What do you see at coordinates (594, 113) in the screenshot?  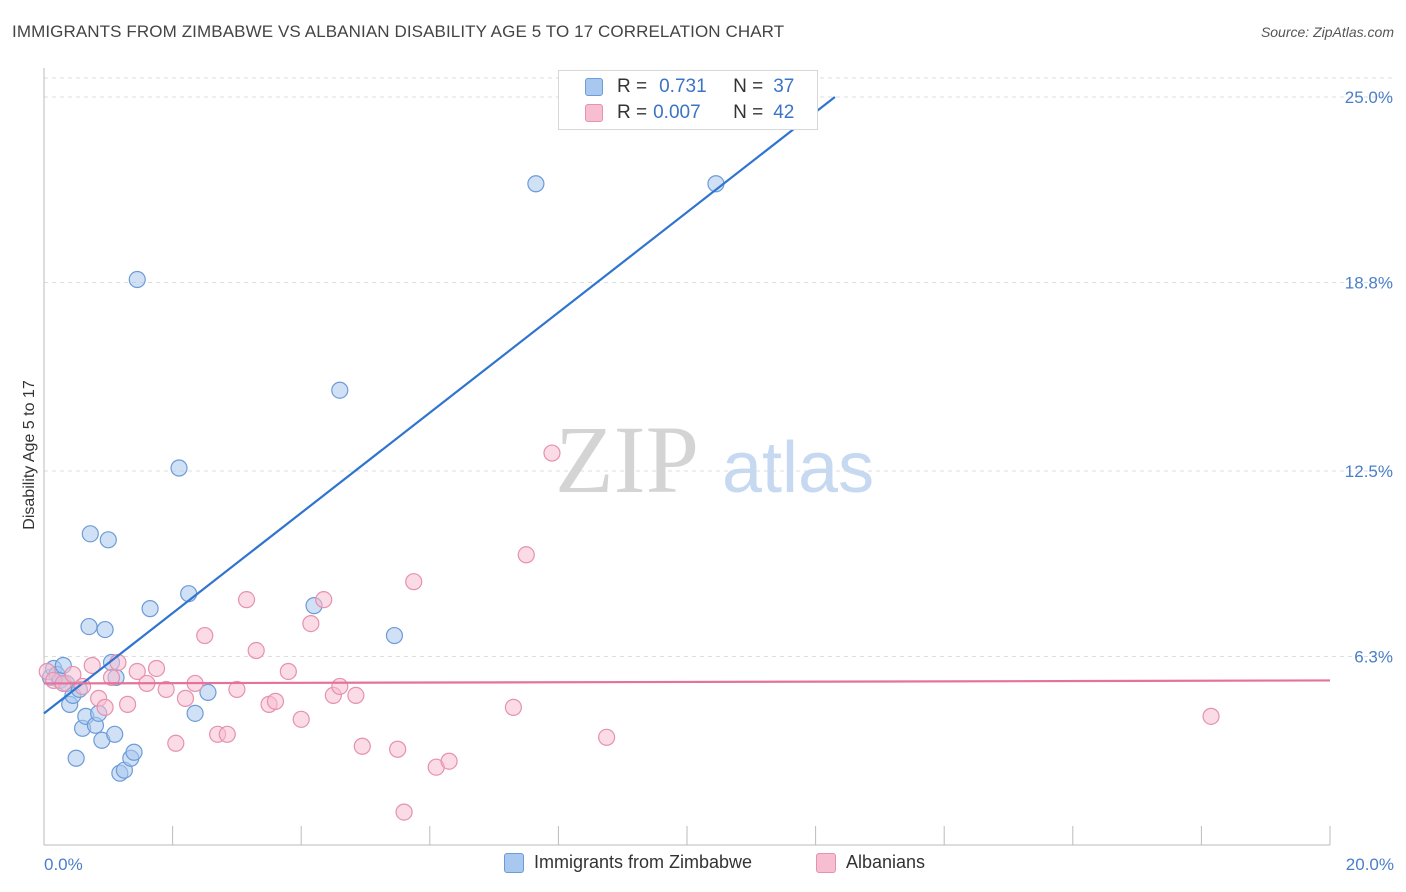 I see `legend-swatch-pink` at bounding box center [594, 113].